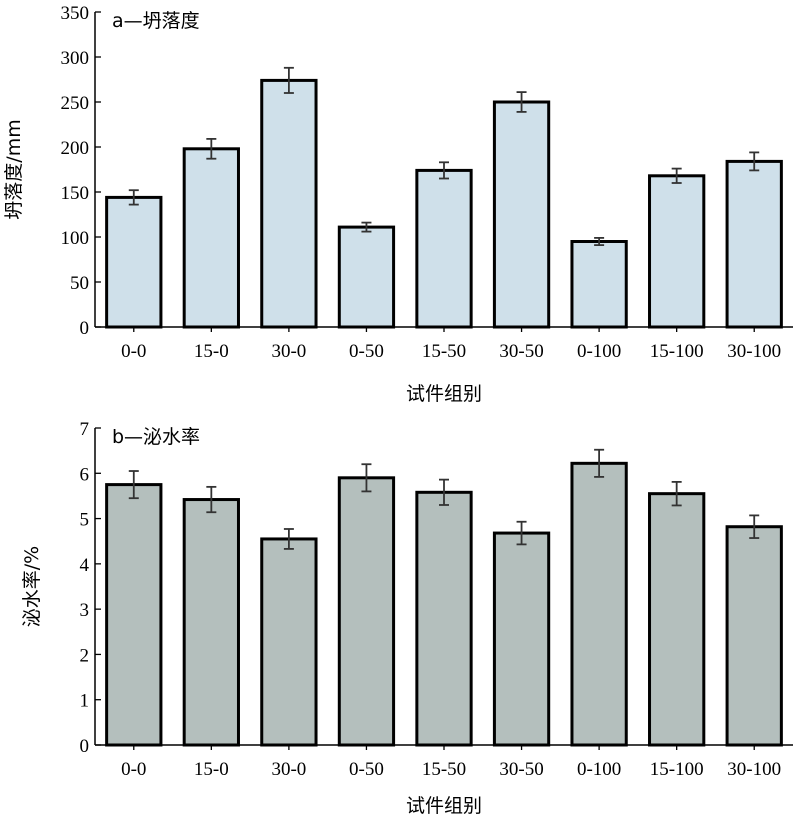 This screenshot has width=800, height=819. What do you see at coordinates (85, 565) in the screenshot?
I see `y-tick-label: 4` at bounding box center [85, 565].